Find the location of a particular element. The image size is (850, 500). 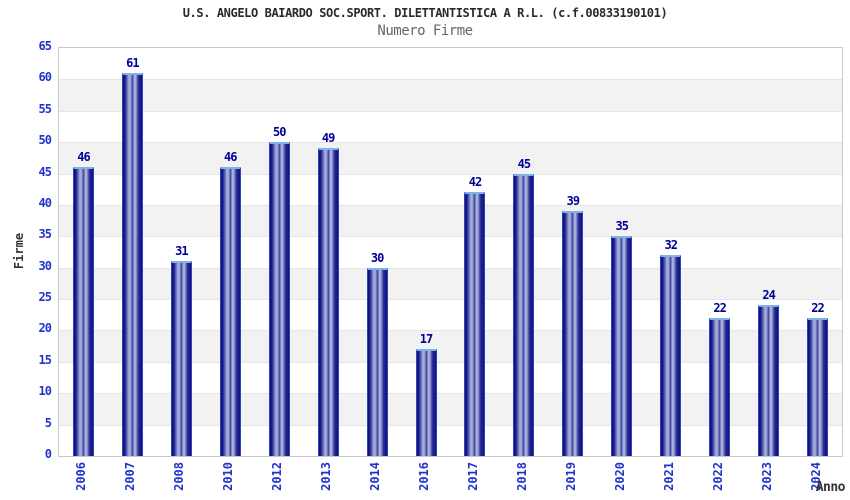

x-tick-label: 2017 is located at coordinates (472, 476).